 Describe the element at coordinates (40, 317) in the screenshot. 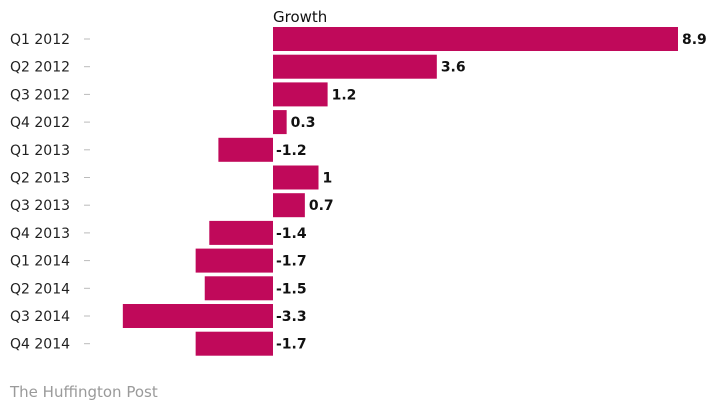

I see `category-label: Q3 2014` at that location.